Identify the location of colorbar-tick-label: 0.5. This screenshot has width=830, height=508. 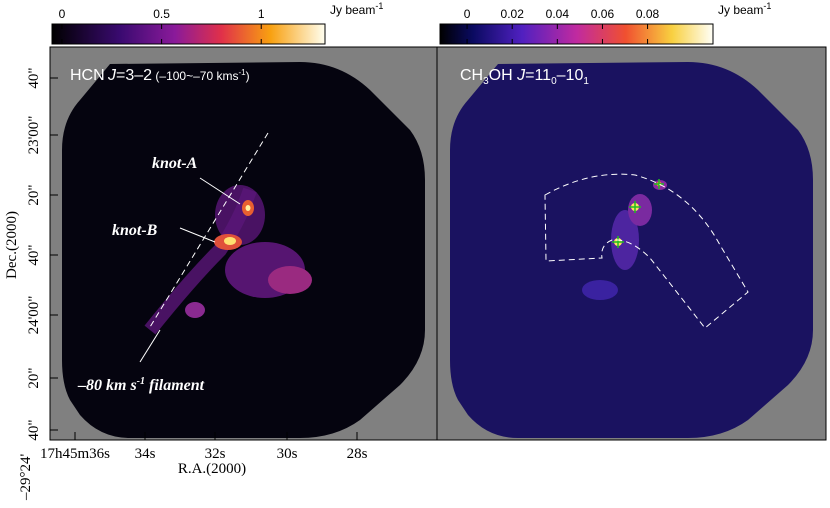
(161, 14).